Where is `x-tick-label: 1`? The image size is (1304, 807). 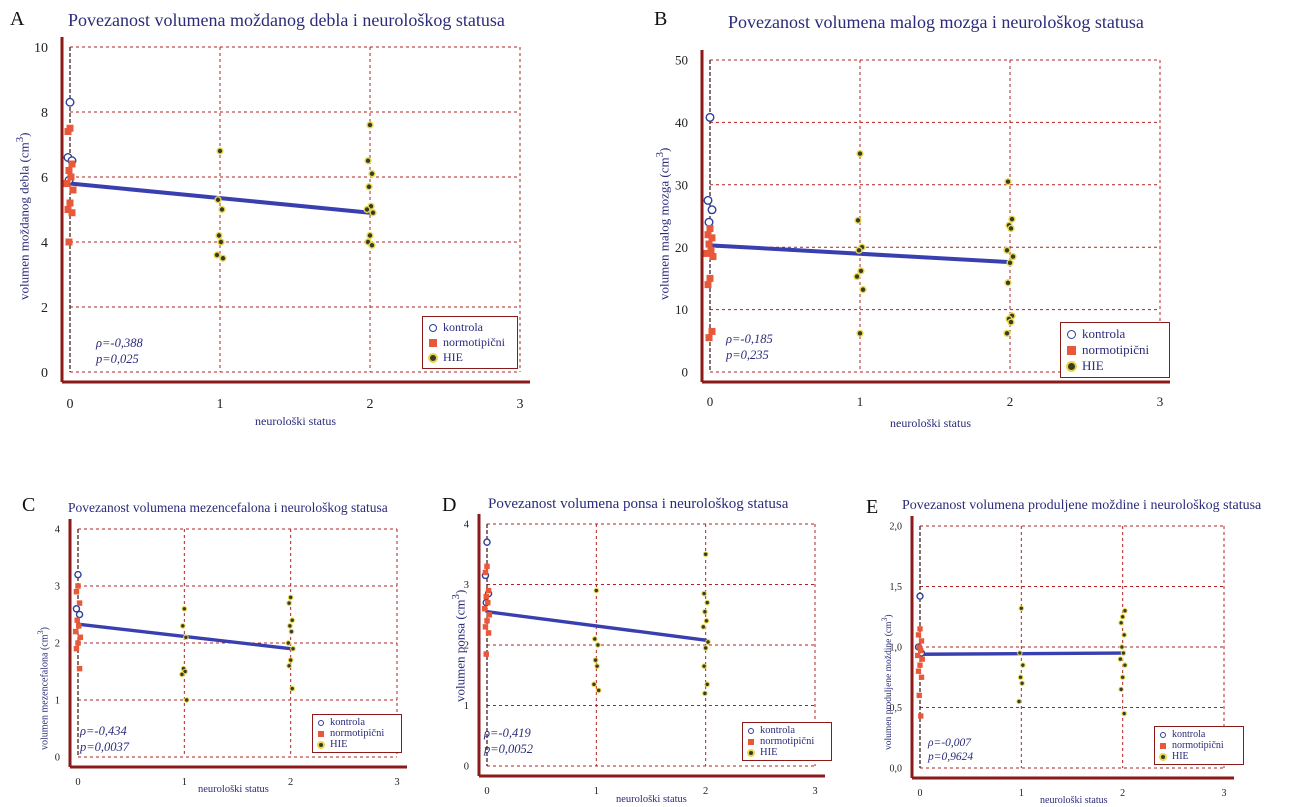
x-tick-label: 1 is located at coordinates (860, 401).